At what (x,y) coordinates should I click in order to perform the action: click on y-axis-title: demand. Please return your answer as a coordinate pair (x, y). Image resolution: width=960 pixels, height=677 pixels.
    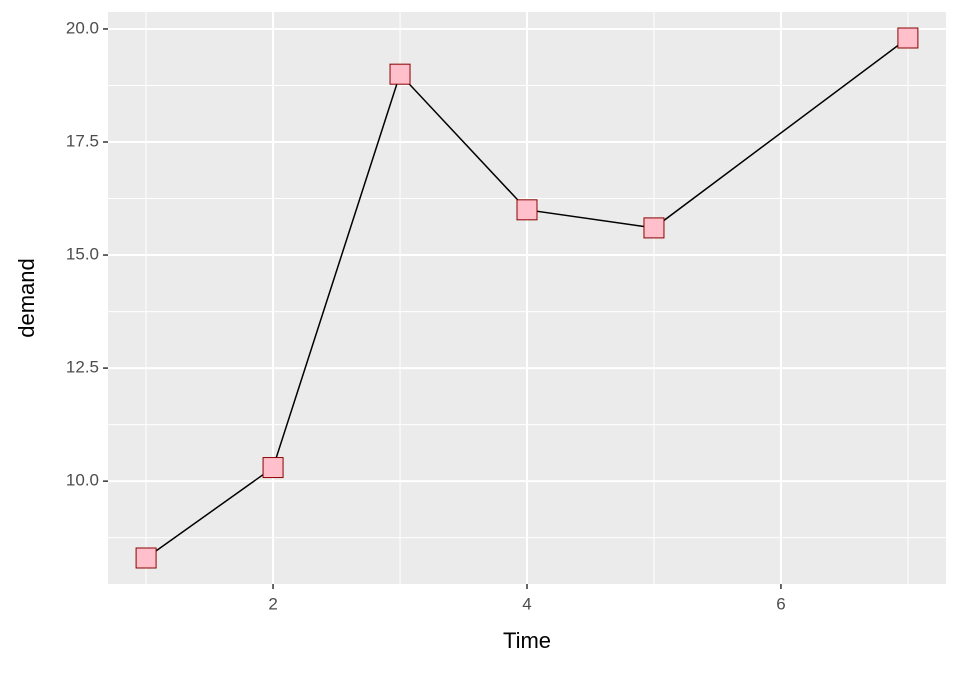
    Looking at the image, I should click on (26, 298).